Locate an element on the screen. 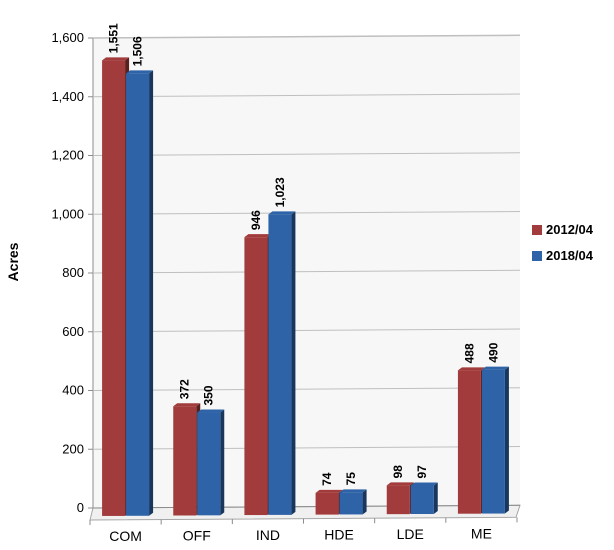 This screenshot has width=614, height=550. y-tick-label: 200 is located at coordinates (73, 448).